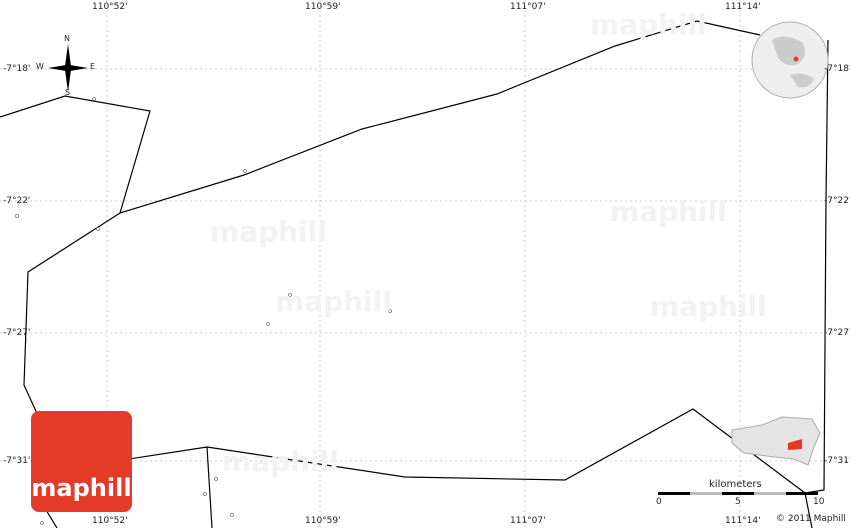 Image resolution: width=850 pixels, height=528 pixels. I want to click on scale-tick: 10, so click(819, 502).